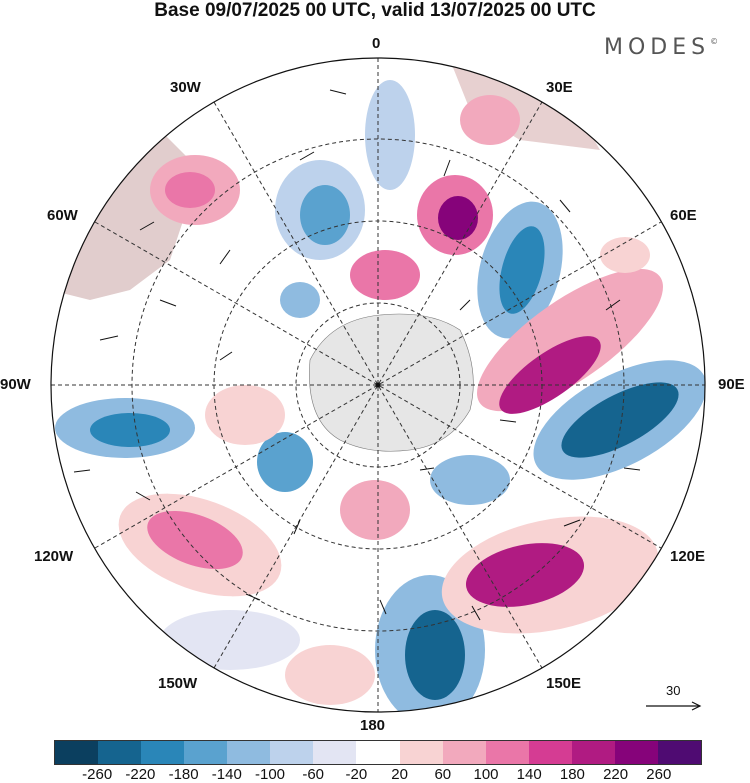 The image size is (750, 783). Describe the element at coordinates (659, 774) in the screenshot. I see `colorbar-tick-label: 260` at that location.